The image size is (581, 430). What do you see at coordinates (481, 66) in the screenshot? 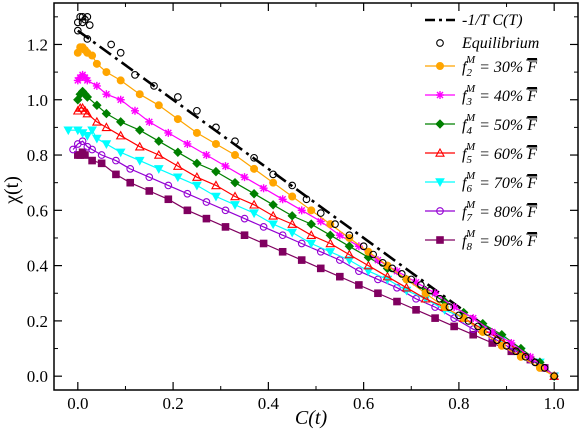
I see `legend-entry: f2M = 30% F` at bounding box center [481, 66].